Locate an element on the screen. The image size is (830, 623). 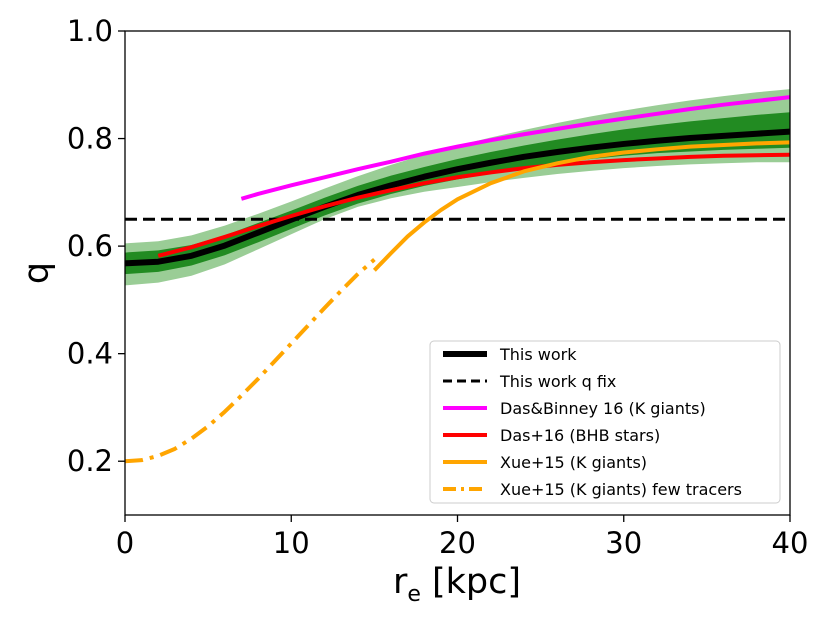
y-tick-label: 1.0 is located at coordinates (90, 31).